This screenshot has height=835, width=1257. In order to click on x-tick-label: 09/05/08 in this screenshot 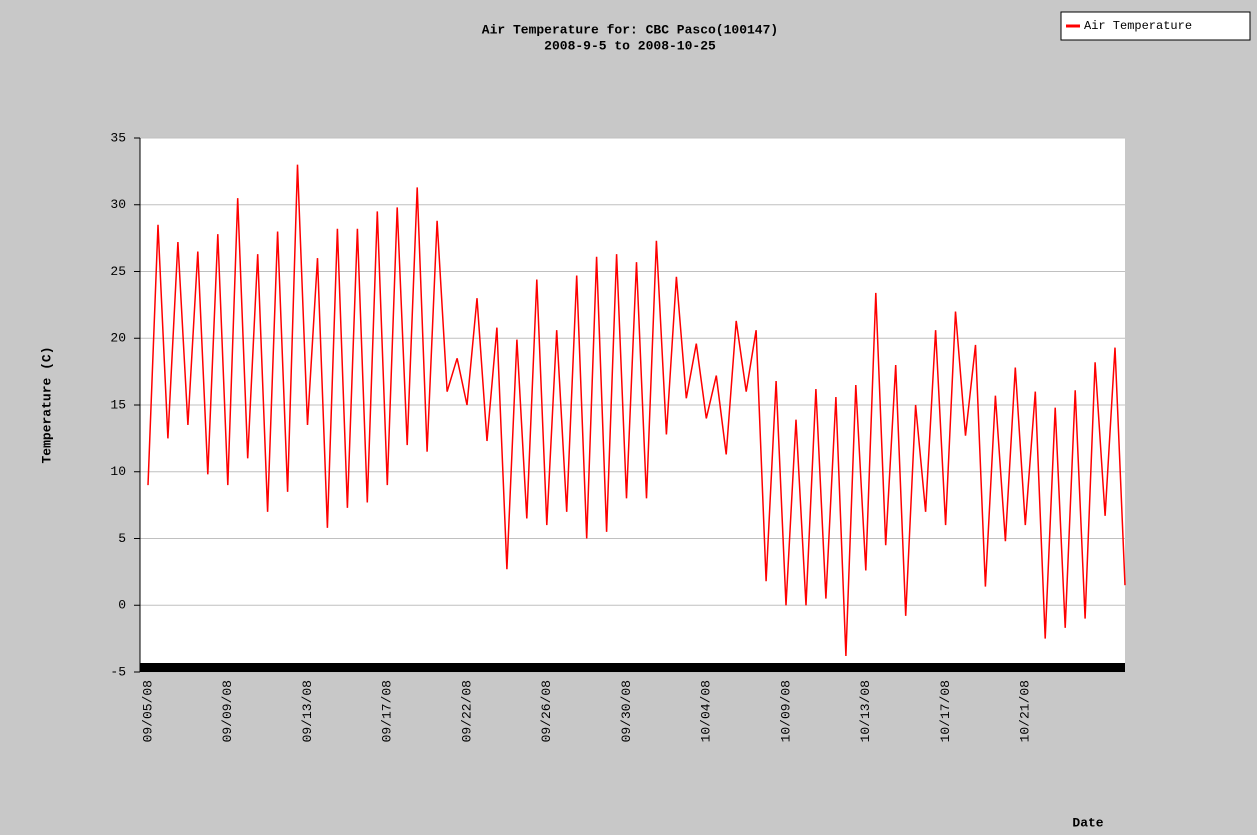, I will do `click(147, 711)`.